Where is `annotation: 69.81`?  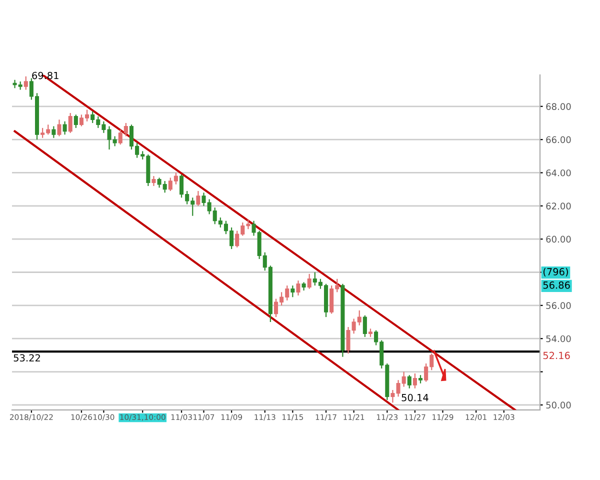 annotation: 69.81 is located at coordinates (45, 76).